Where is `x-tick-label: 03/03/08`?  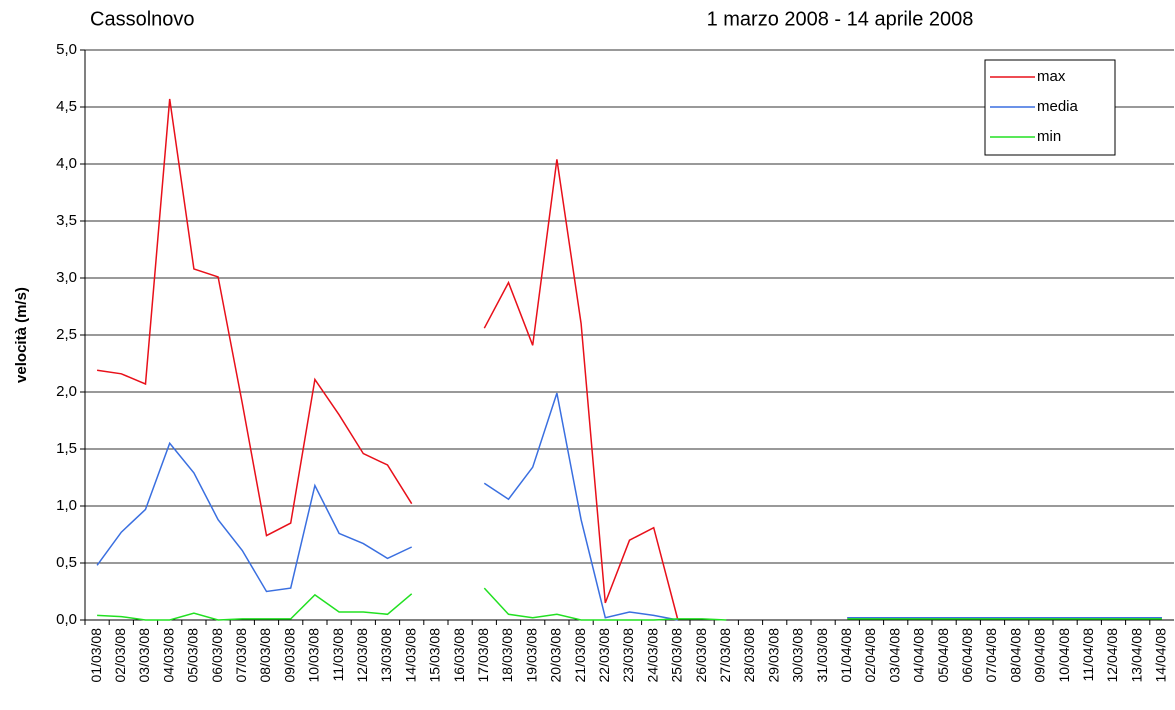 x-tick-label: 03/03/08 is located at coordinates (144, 655).